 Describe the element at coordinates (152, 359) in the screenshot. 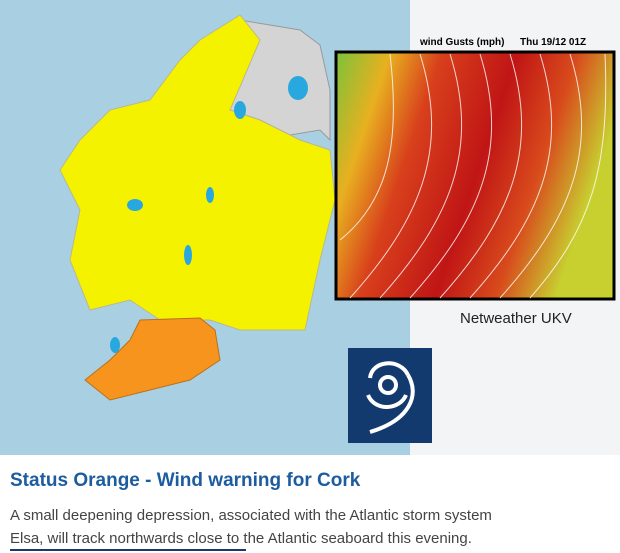

I see `cork` at that location.